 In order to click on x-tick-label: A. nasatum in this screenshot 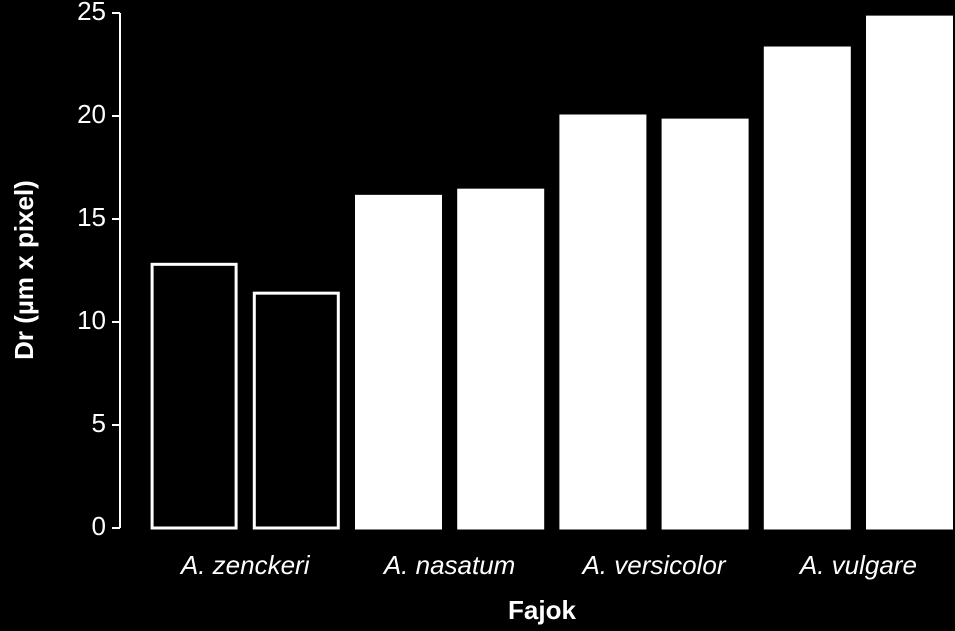, I will do `click(449, 565)`.